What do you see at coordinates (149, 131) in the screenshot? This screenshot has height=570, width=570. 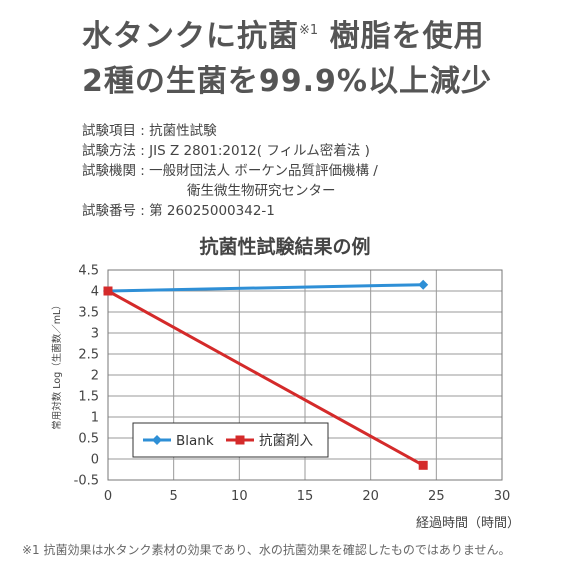 I see `test-item: 試験項目 : 抗菌性試験` at bounding box center [149, 131].